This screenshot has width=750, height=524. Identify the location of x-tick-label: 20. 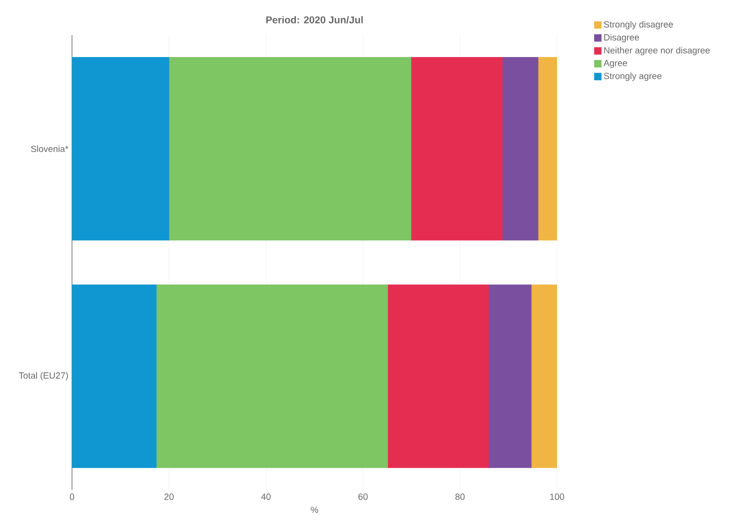
(169, 497).